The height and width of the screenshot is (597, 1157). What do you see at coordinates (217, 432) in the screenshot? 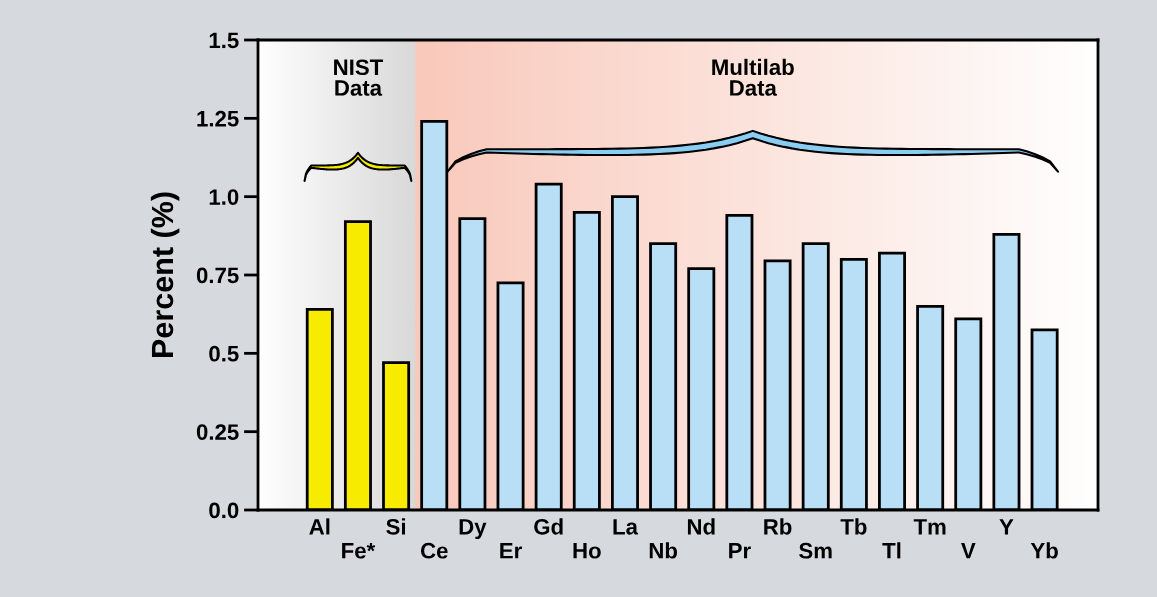
I see `y-tick-label: 0.25` at bounding box center [217, 432].